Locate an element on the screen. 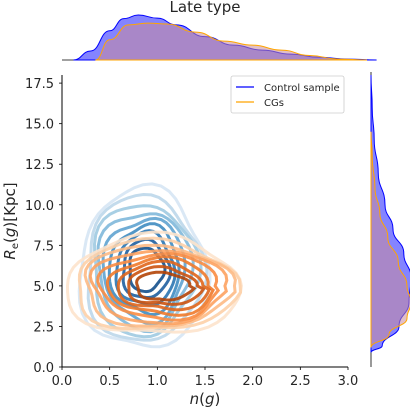 The image size is (410, 412). x-tick-label: 3.0 is located at coordinates (348, 381).